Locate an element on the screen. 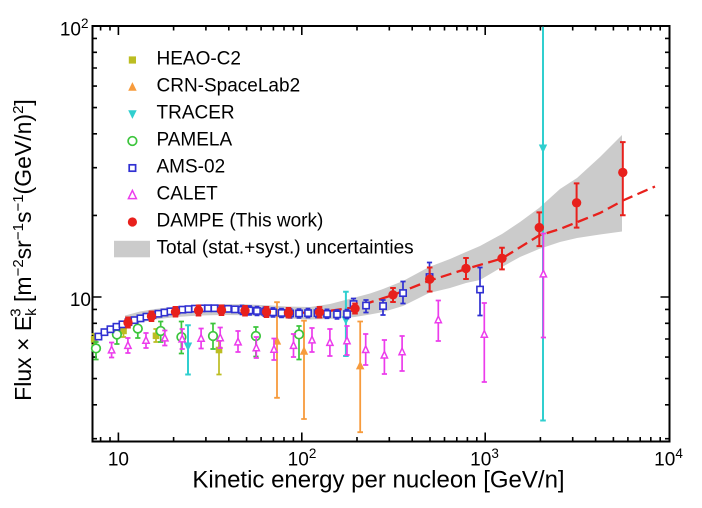  svg-text:Kinetic energy per nucleon [Ge: Kinetic energy per nucleon [GeV/n] is located at coordinates (378, 480).